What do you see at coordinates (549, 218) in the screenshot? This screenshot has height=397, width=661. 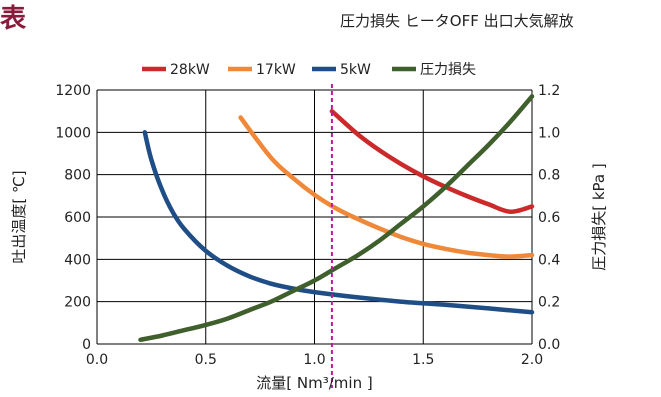 I see `y-right-tick-label: 0.6` at bounding box center [549, 218].